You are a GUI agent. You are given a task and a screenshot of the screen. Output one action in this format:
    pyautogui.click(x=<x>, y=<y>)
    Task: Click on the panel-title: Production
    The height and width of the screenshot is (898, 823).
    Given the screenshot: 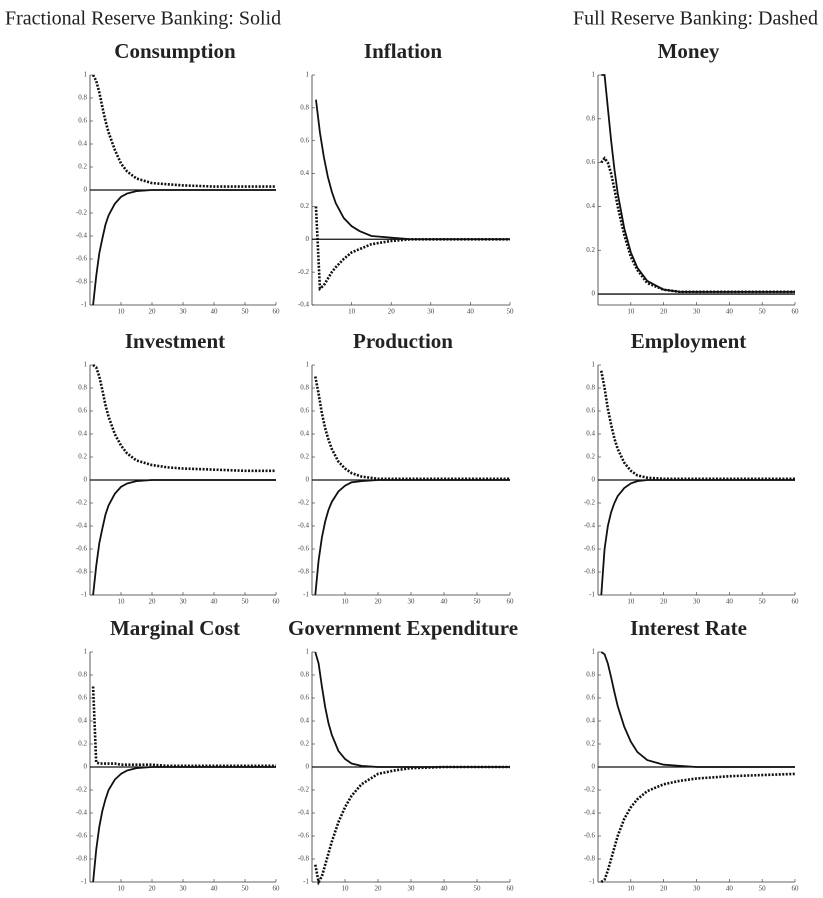 What is the action you would take?
    pyautogui.click(x=403, y=341)
    